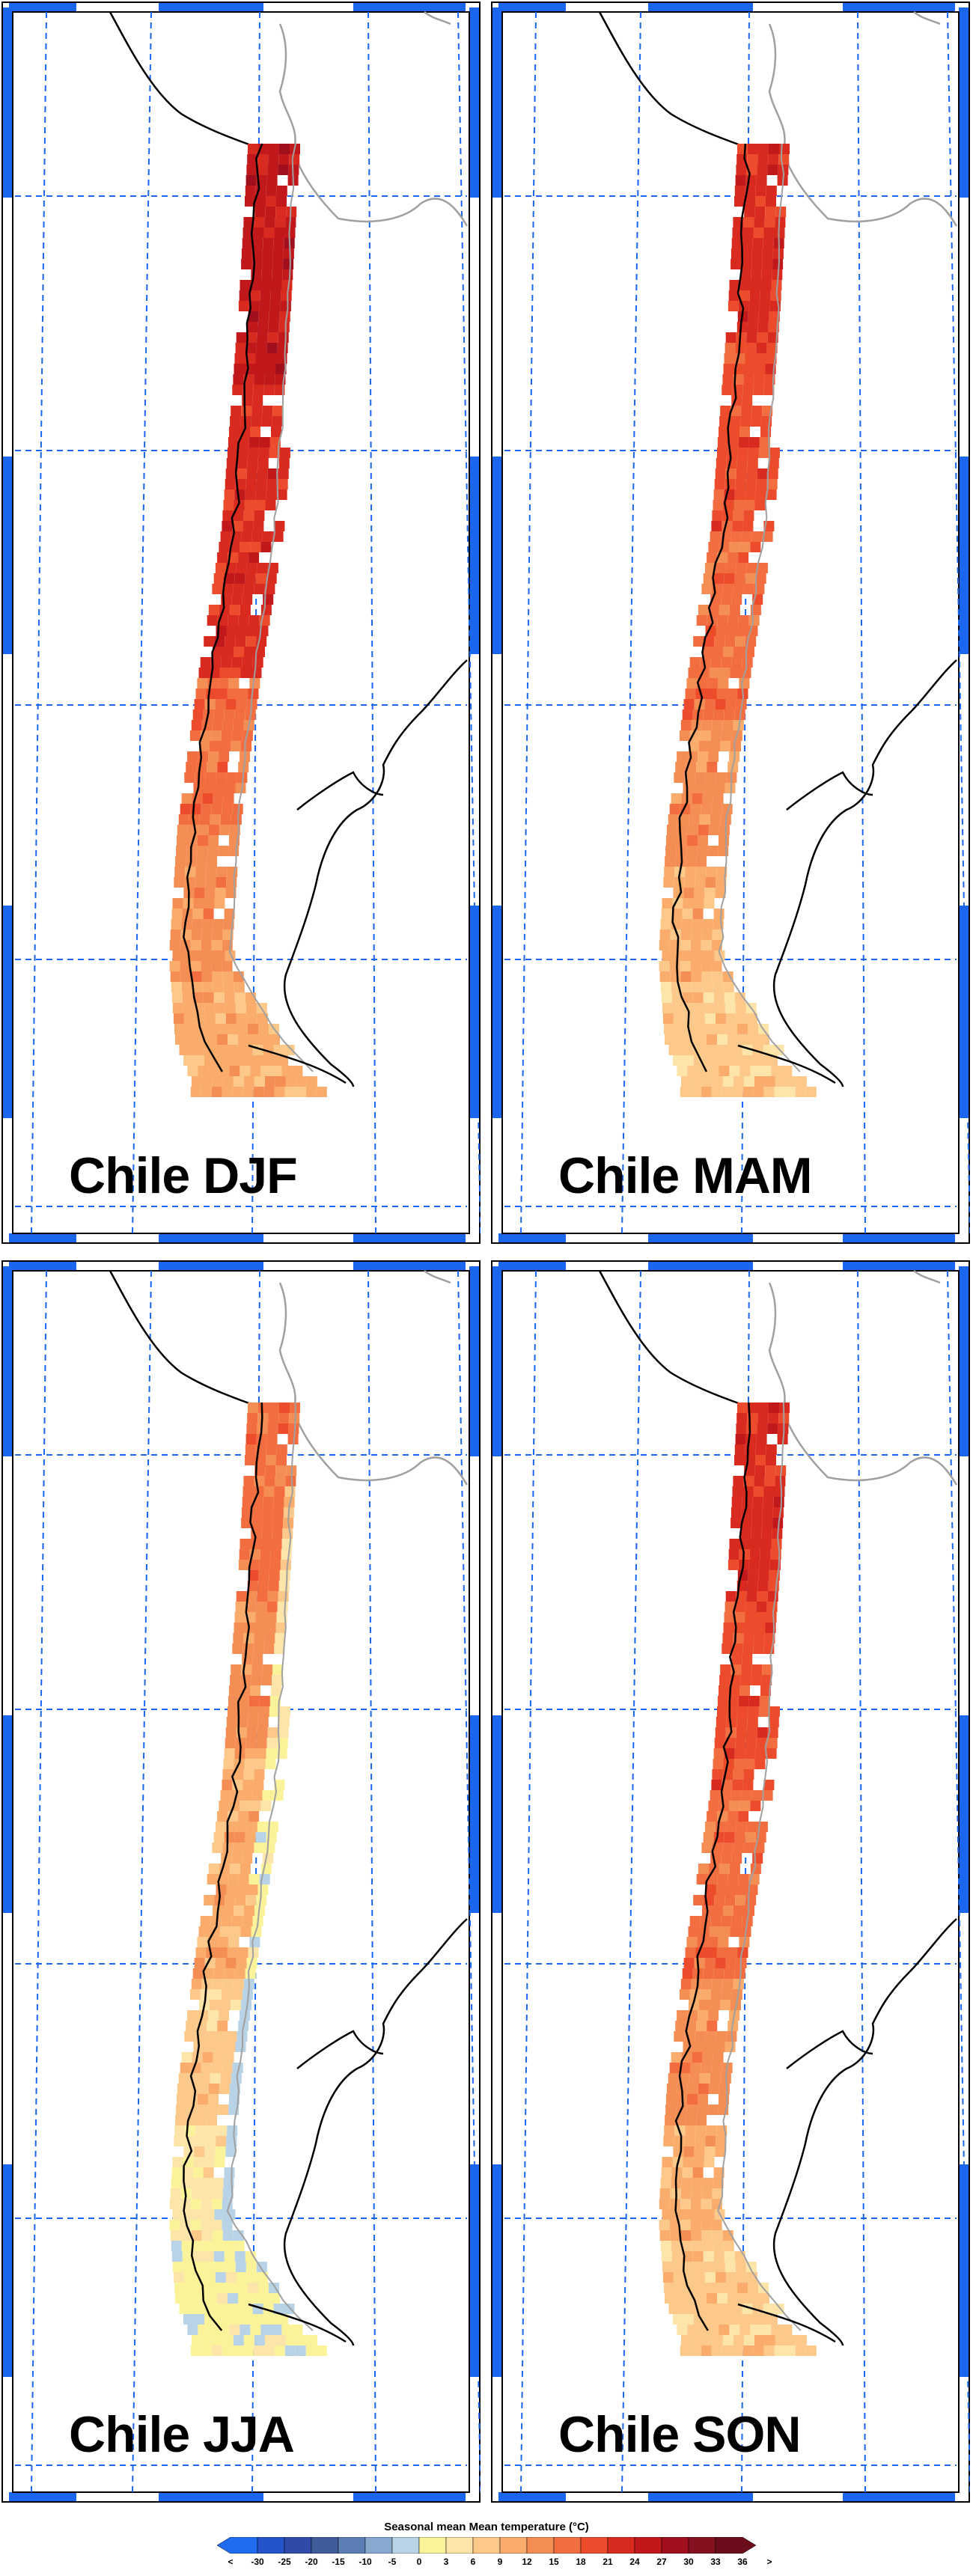 The image size is (973, 2576). I want to click on colorbar-swatch, so click(621, 2545).